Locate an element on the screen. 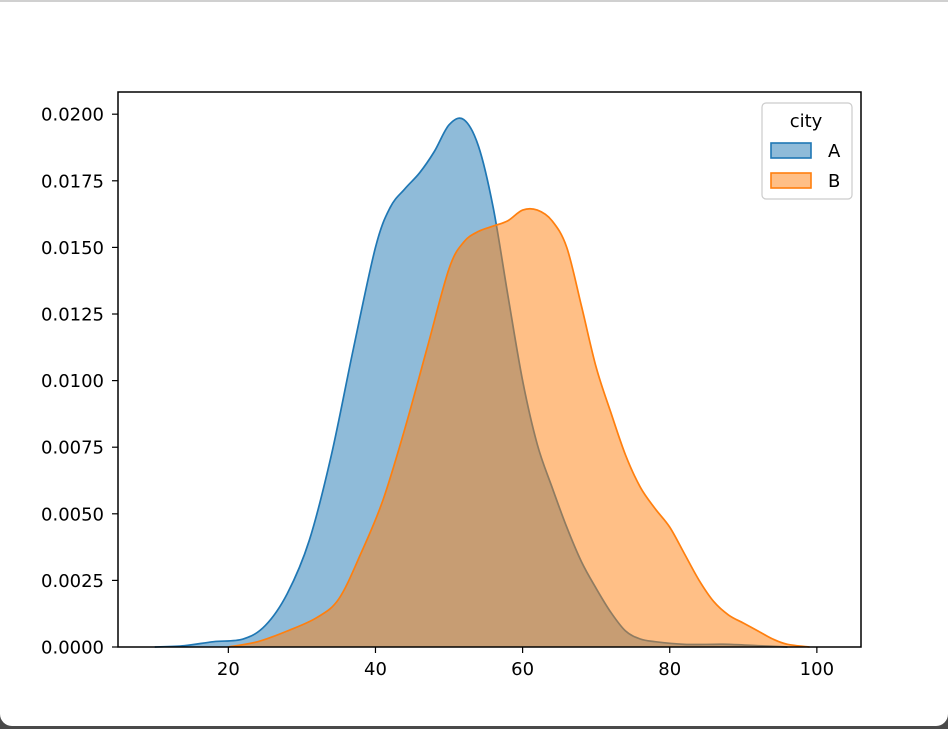  legend-swatch-b is located at coordinates (791, 180).